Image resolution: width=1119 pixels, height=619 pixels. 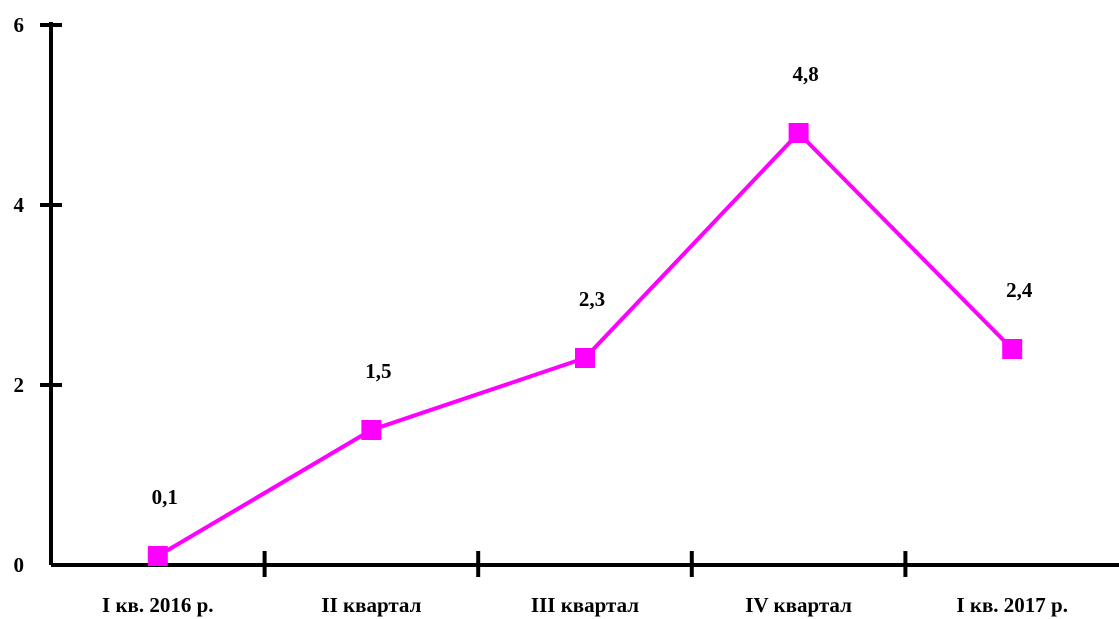 I want to click on data-label: 0,1, so click(x=165, y=497).